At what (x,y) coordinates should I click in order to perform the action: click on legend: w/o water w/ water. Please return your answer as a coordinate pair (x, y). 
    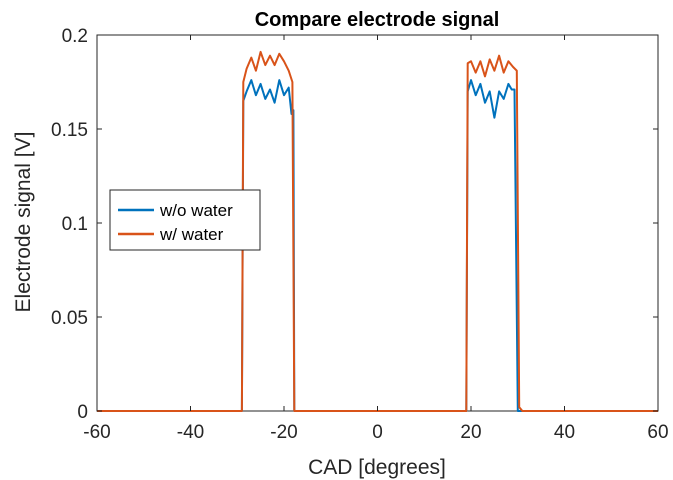
    Looking at the image, I should click on (185, 220).